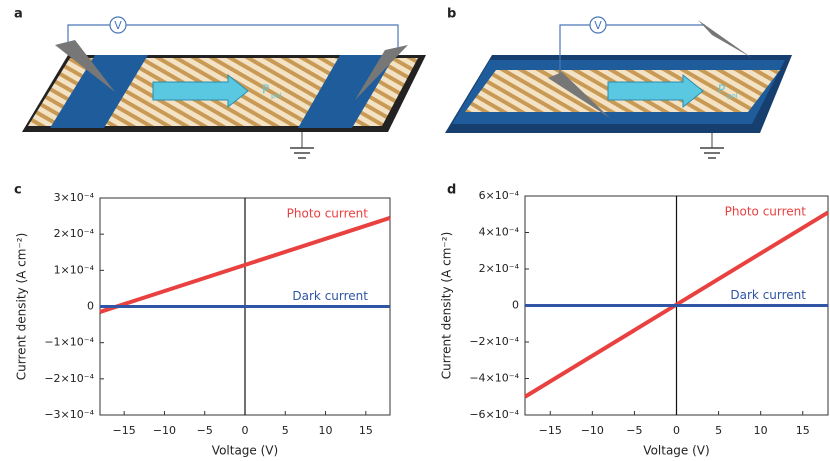 The image size is (830, 461). I want to click on y-tick-label: −1×10⁻⁴, so click(69, 342).